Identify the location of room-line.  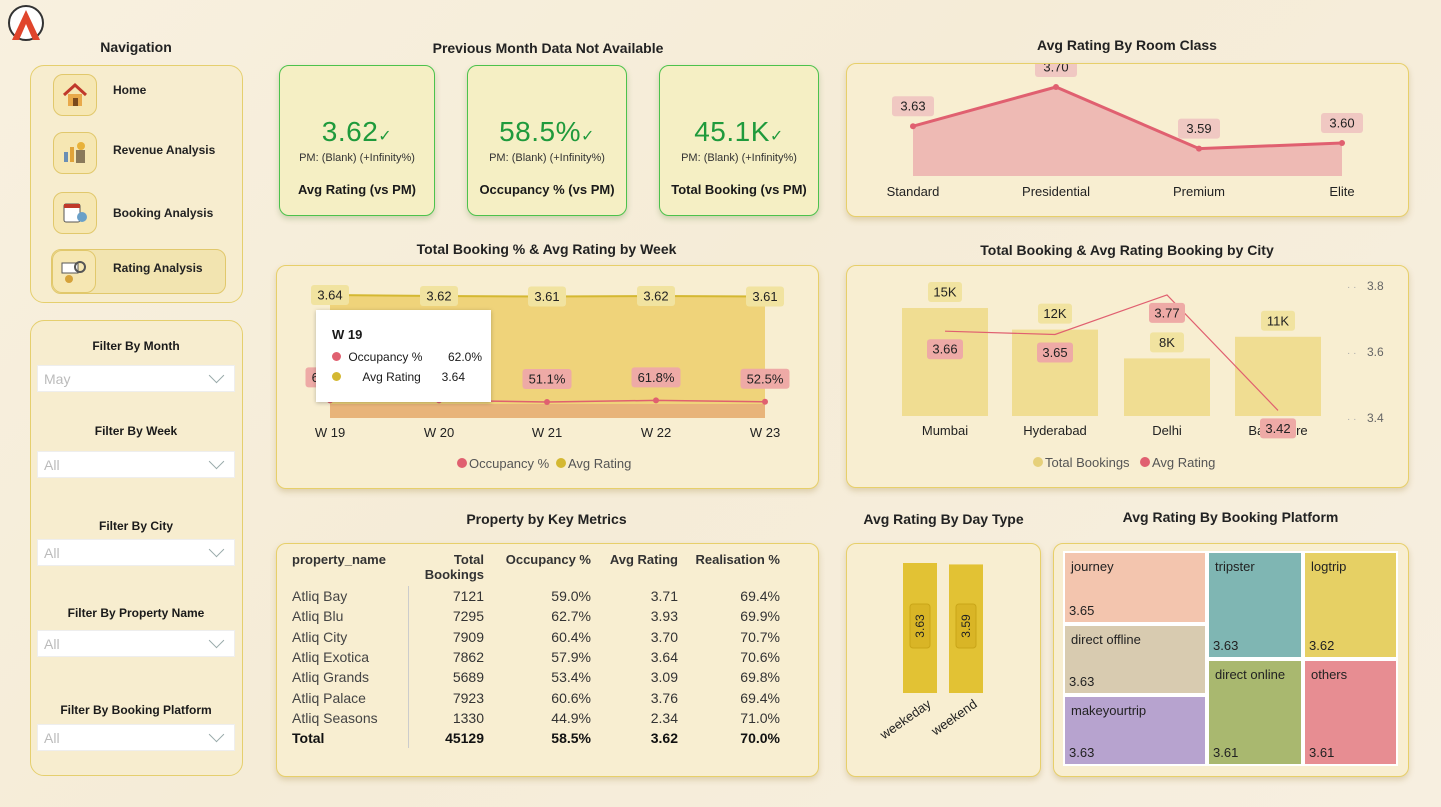
(1127, 118).